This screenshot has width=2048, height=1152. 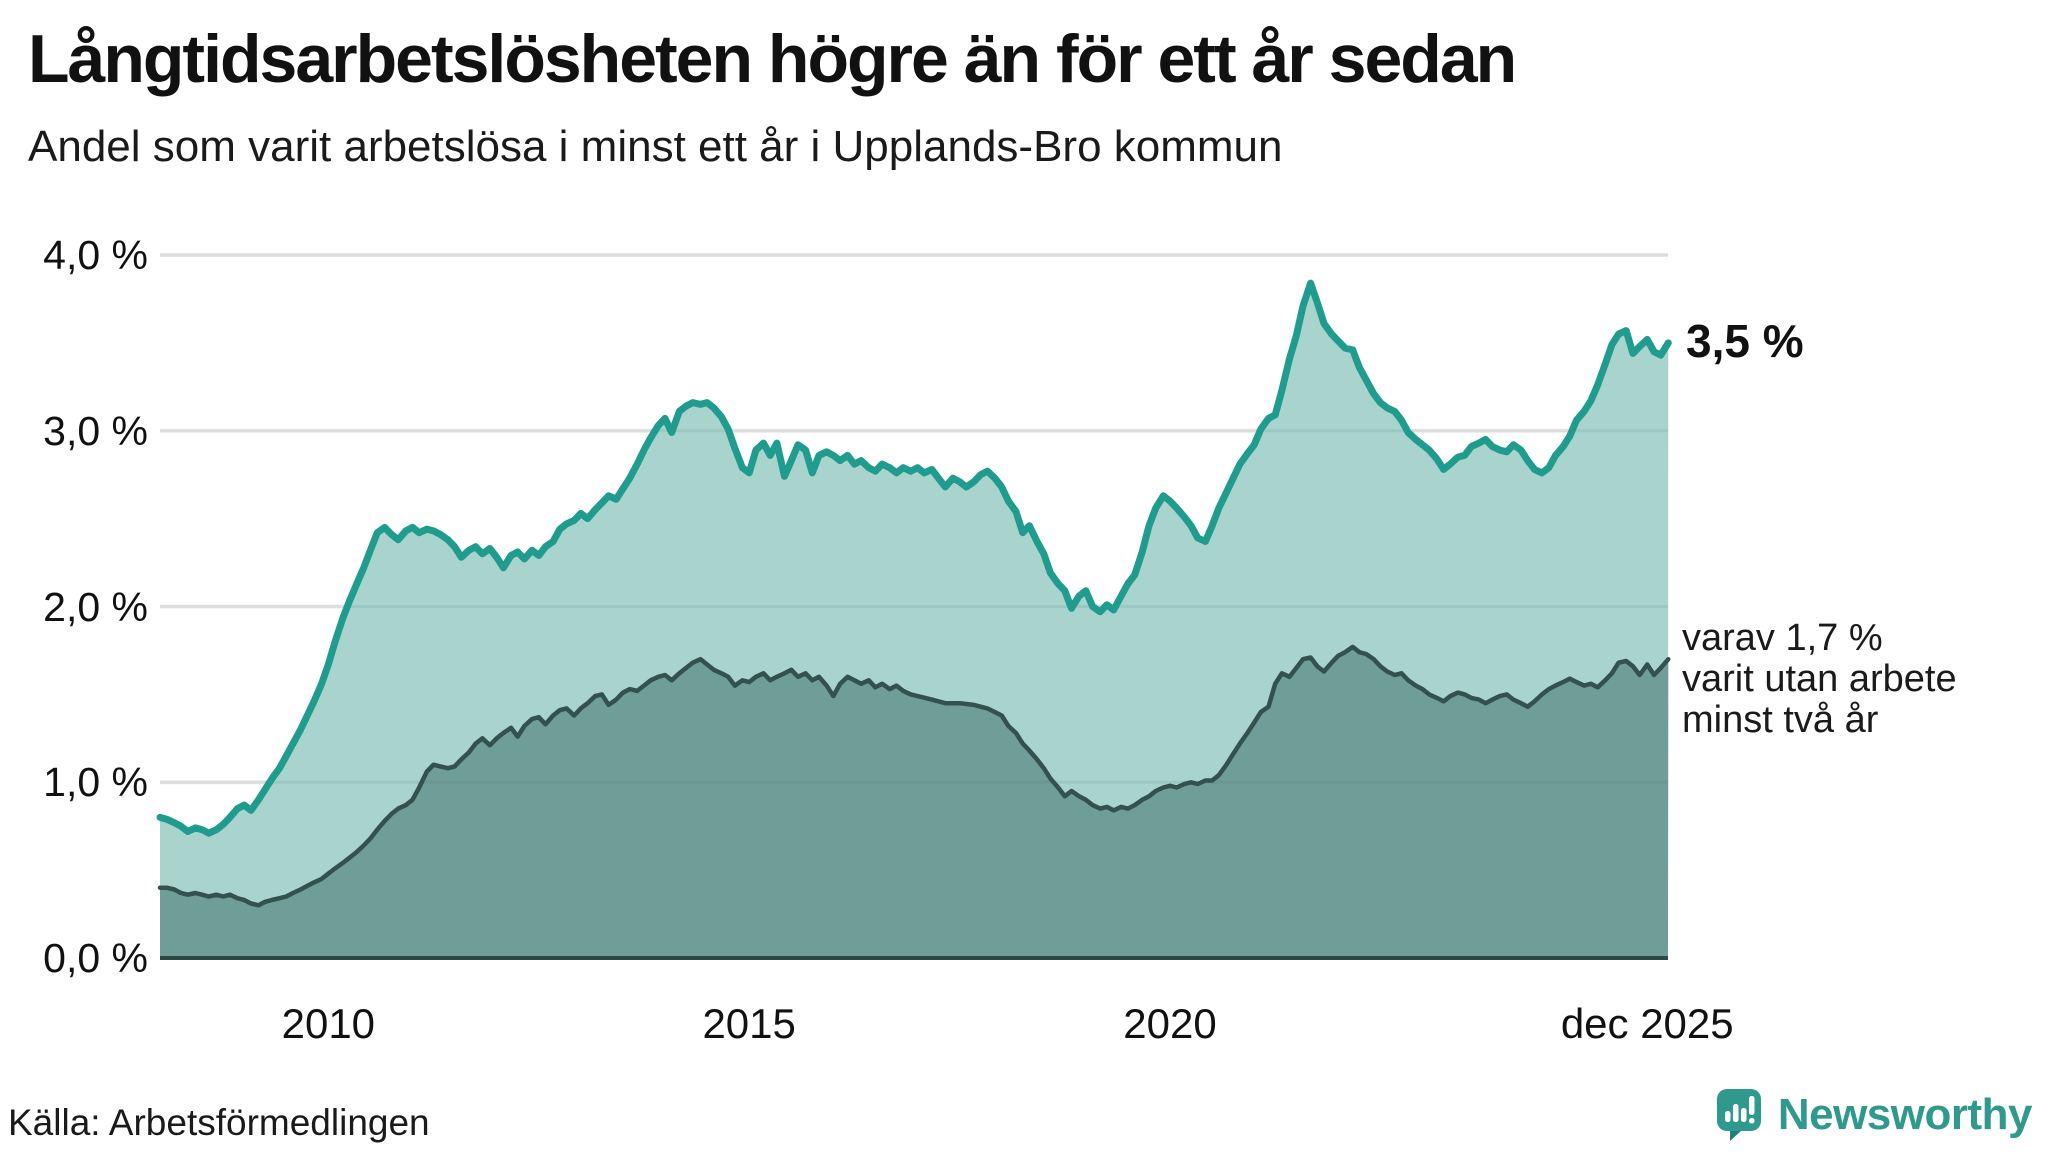 What do you see at coordinates (95, 255) in the screenshot?
I see `y-tick-label: 4,0 %` at bounding box center [95, 255].